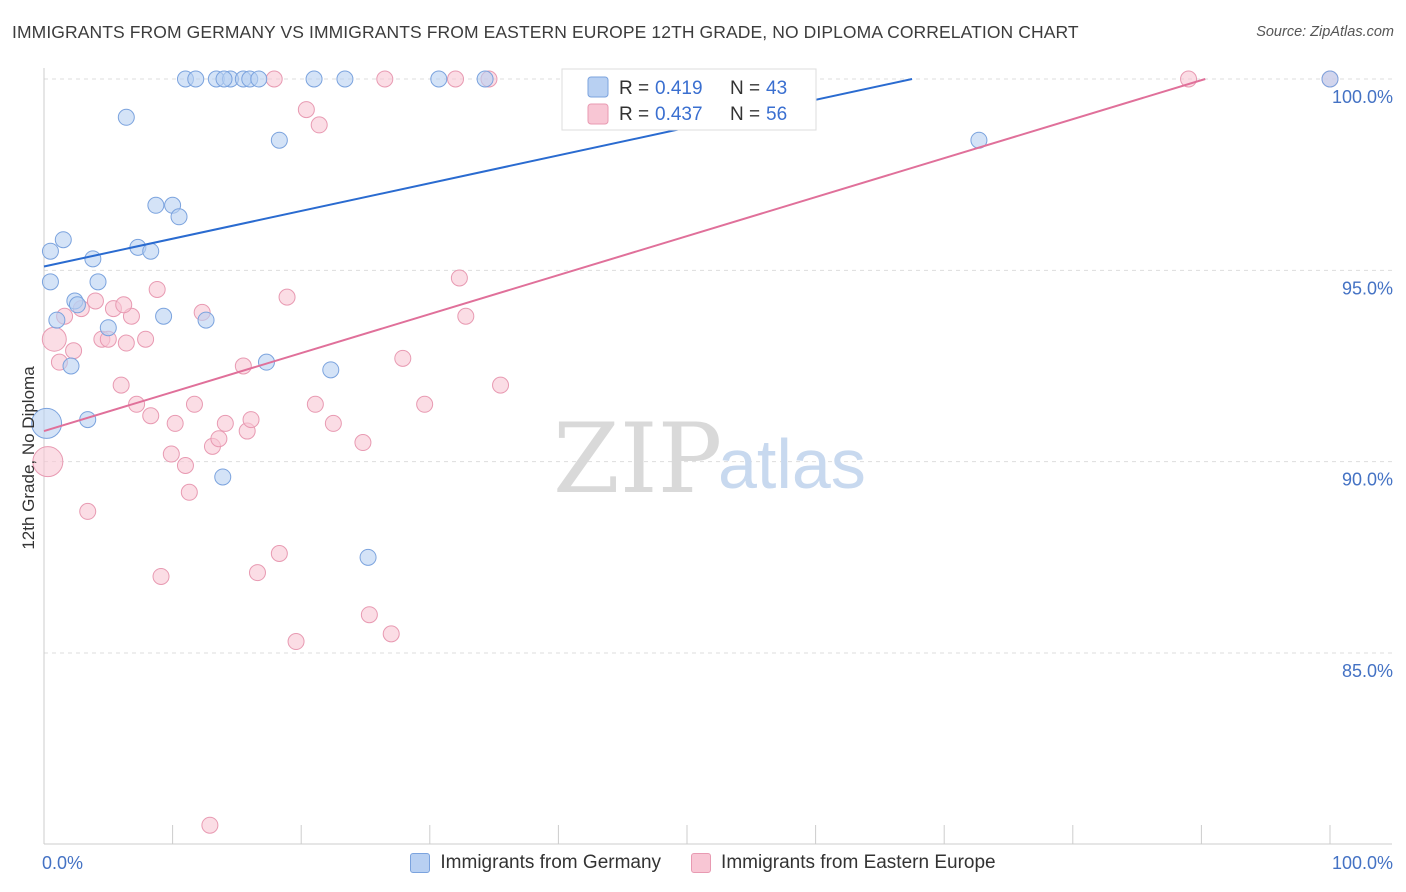  I want to click on legend-label-germany: Immigrants from Germany, so click(551, 862).